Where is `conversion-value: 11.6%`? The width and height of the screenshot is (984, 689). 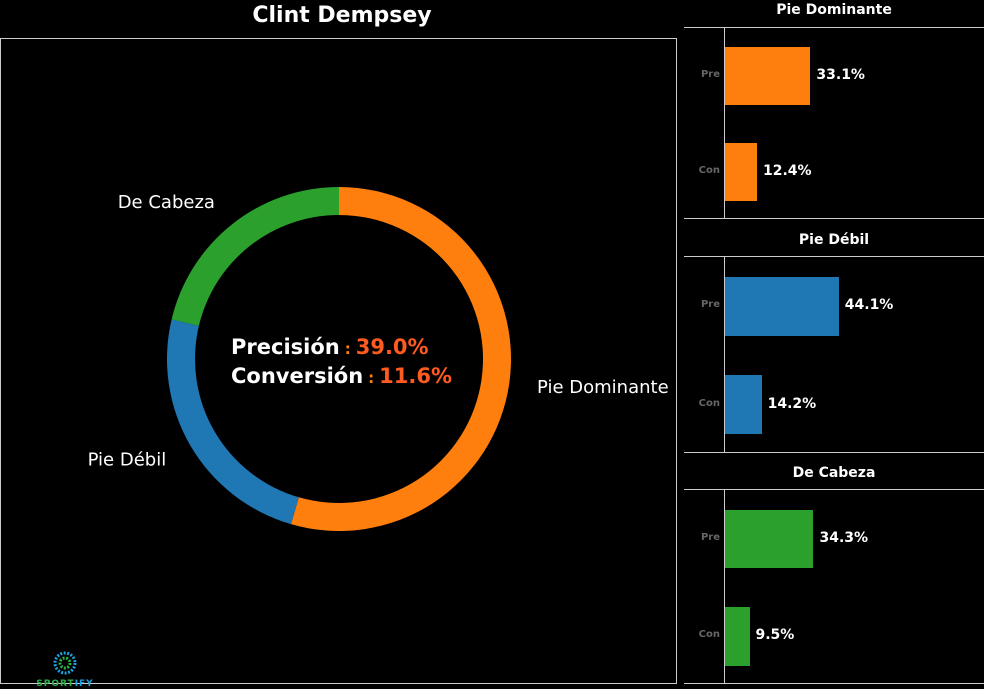
conversion-value: 11.6% is located at coordinates (415, 376).